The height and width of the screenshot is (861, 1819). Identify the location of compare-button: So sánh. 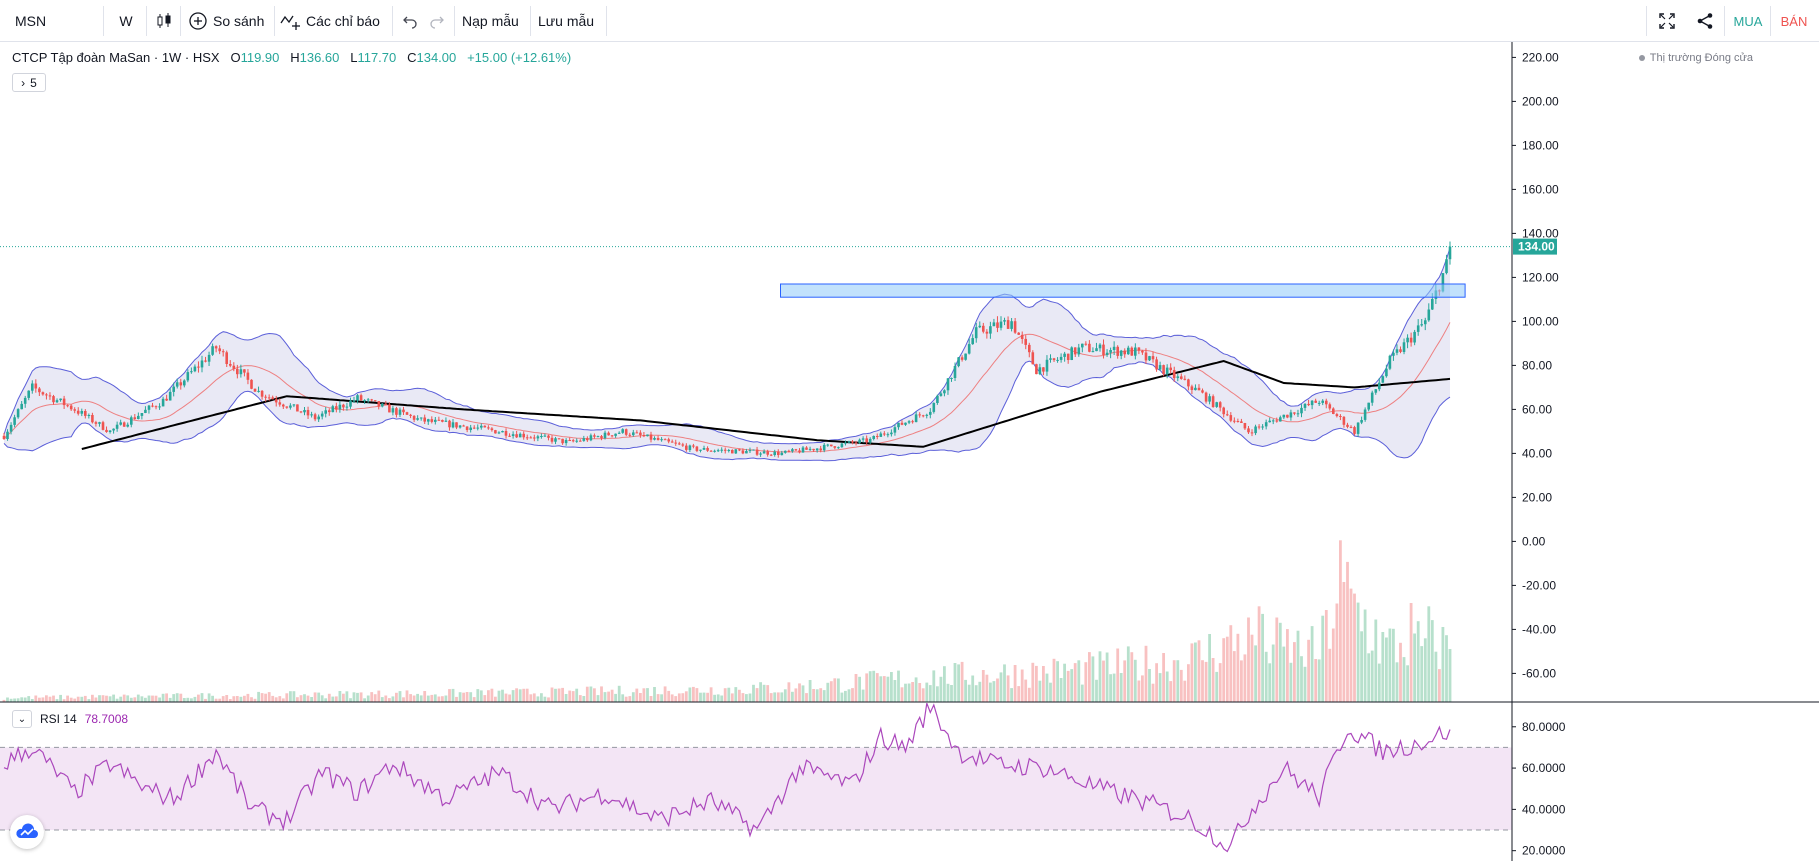
(230, 21).